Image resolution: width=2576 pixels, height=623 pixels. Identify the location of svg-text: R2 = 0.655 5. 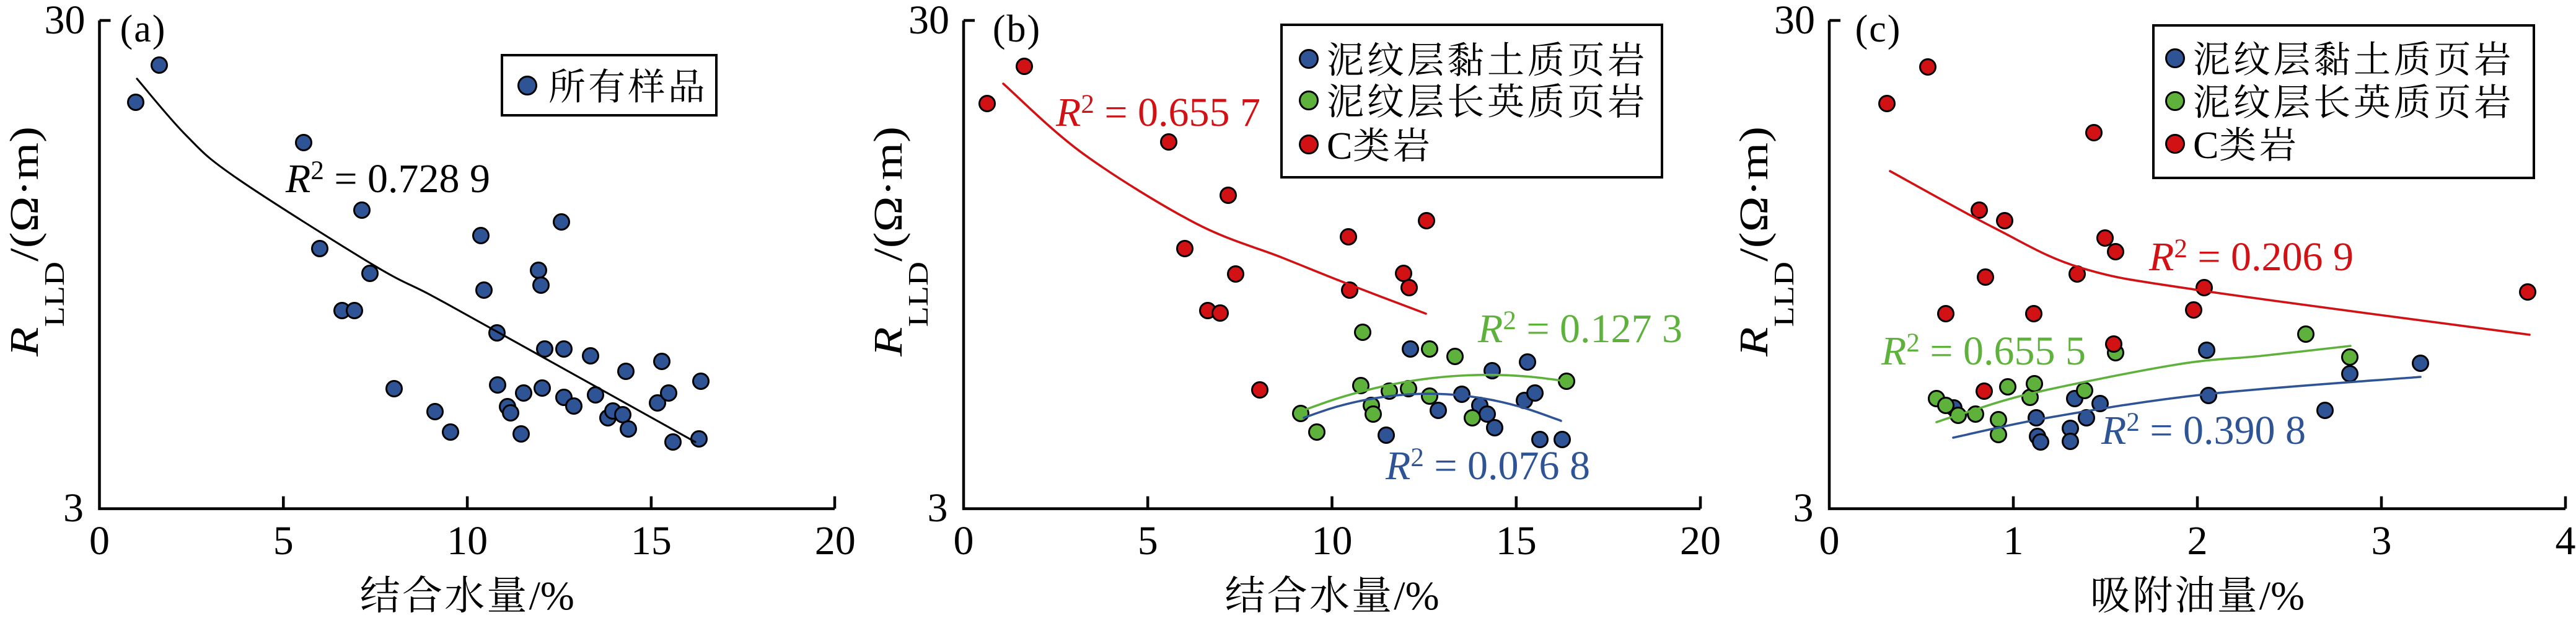
(1984, 351).